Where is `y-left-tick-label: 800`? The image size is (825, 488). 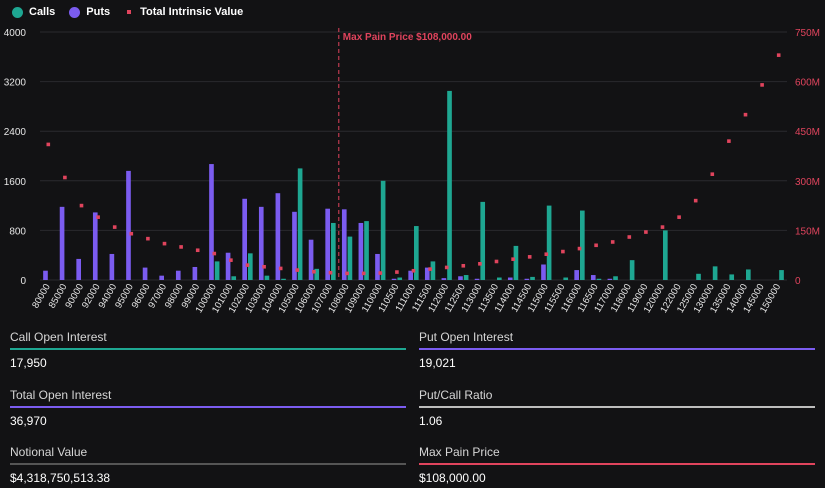 y-left-tick-label: 800 is located at coordinates (17, 231).